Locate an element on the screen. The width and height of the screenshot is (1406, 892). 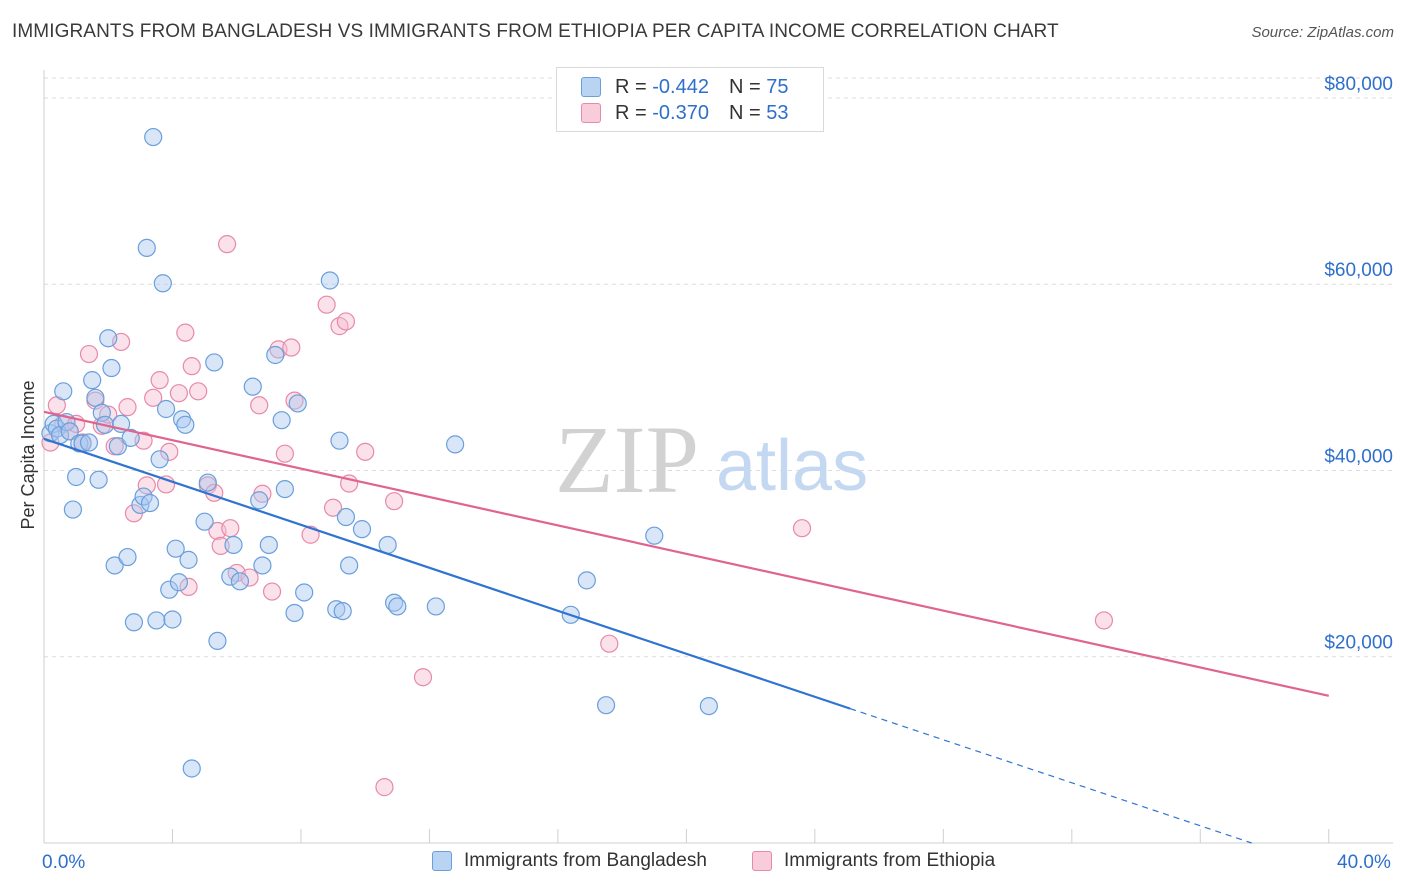
legend-r-value: -0.442 is located at coordinates (680, 86).